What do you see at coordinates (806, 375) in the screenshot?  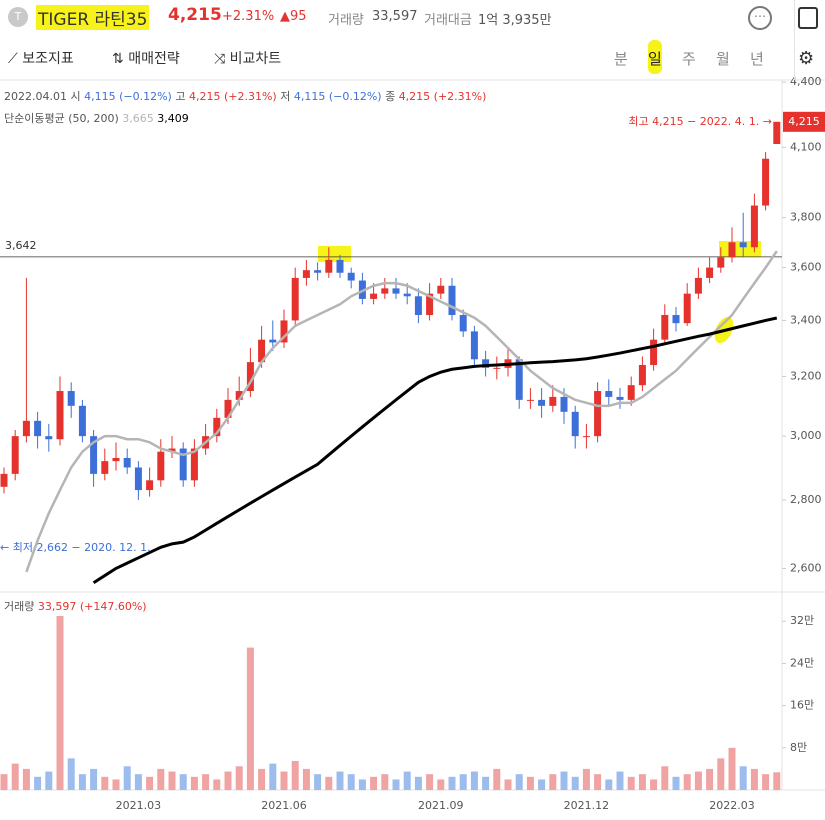 I see `y-tick-label: 3,200` at bounding box center [806, 375].